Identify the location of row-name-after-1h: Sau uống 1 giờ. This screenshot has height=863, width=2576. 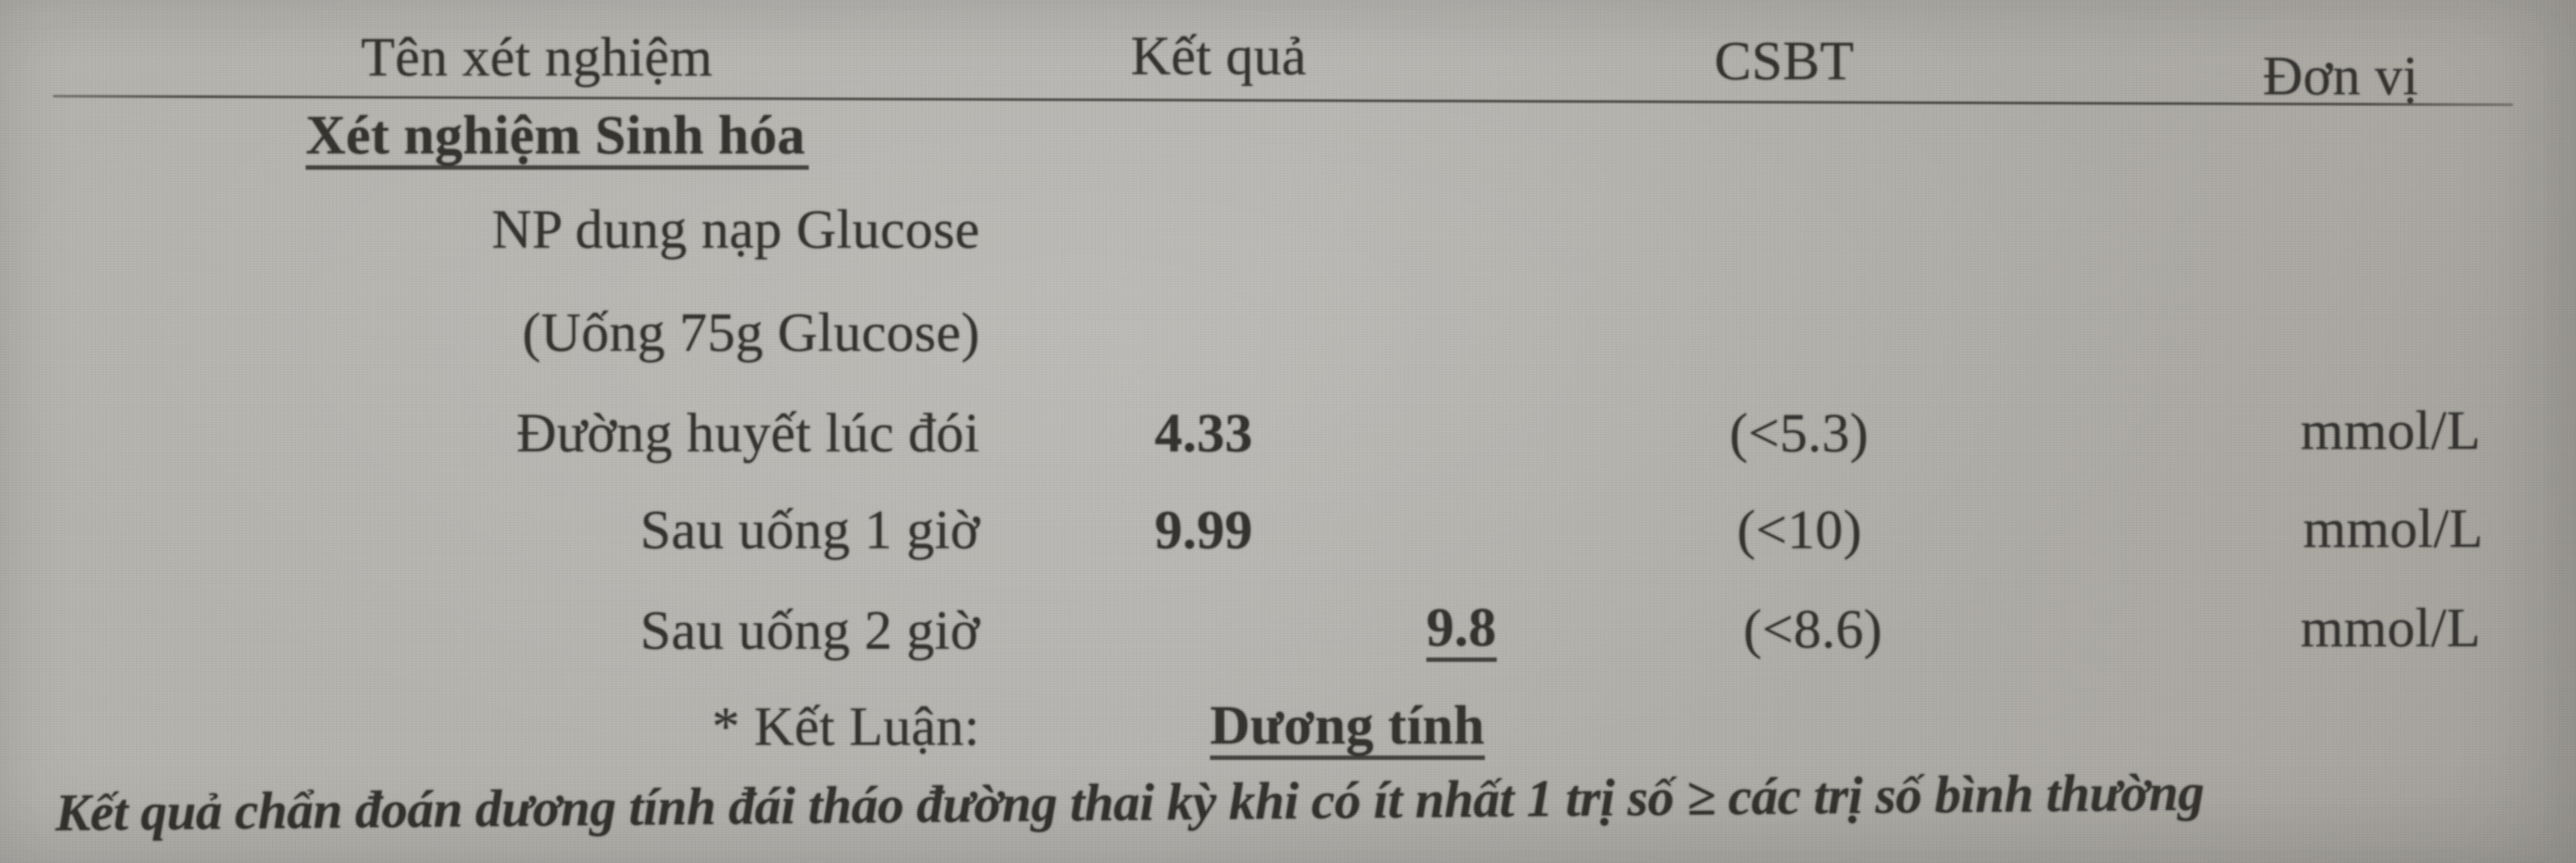
(810, 530).